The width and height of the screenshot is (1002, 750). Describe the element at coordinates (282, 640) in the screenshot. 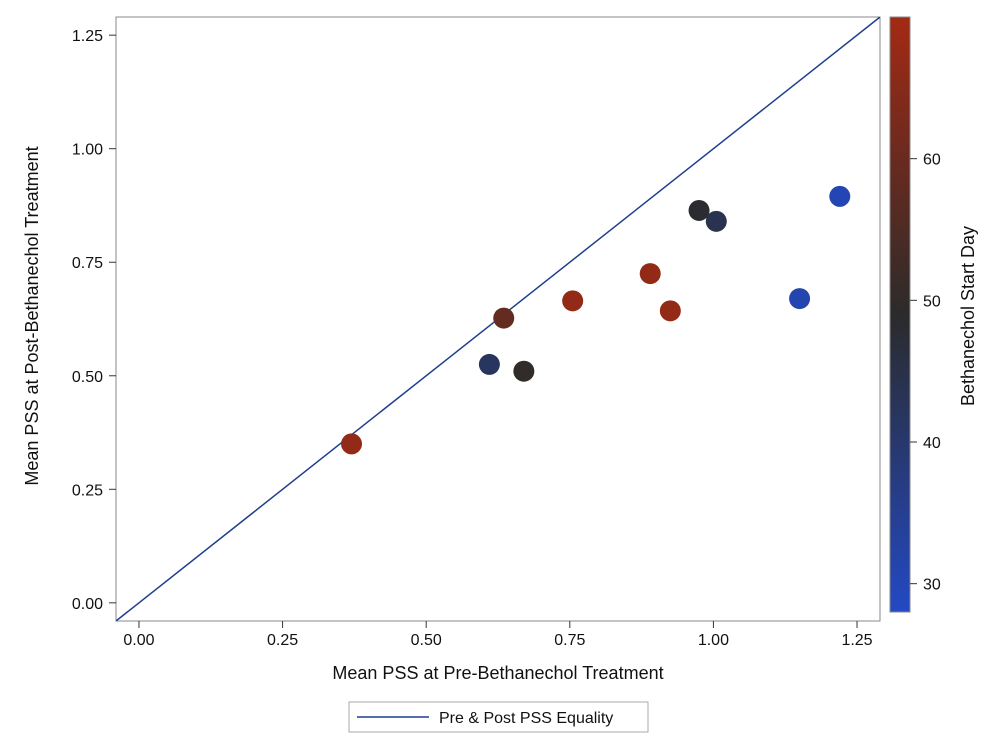

I see `x-tick-label: 0.25` at that location.